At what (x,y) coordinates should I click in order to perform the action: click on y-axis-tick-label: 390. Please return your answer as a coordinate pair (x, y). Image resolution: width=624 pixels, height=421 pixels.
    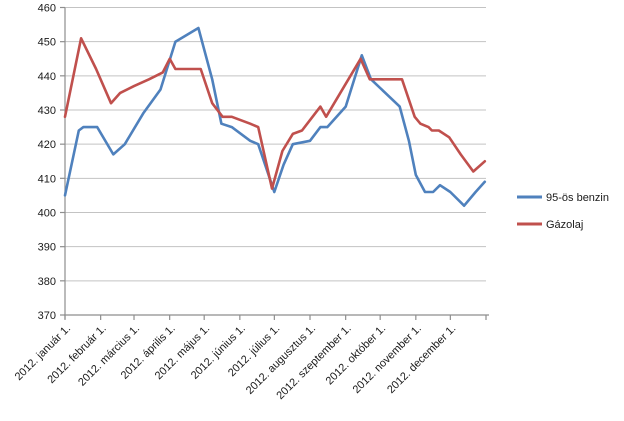
    Looking at the image, I should click on (47, 248).